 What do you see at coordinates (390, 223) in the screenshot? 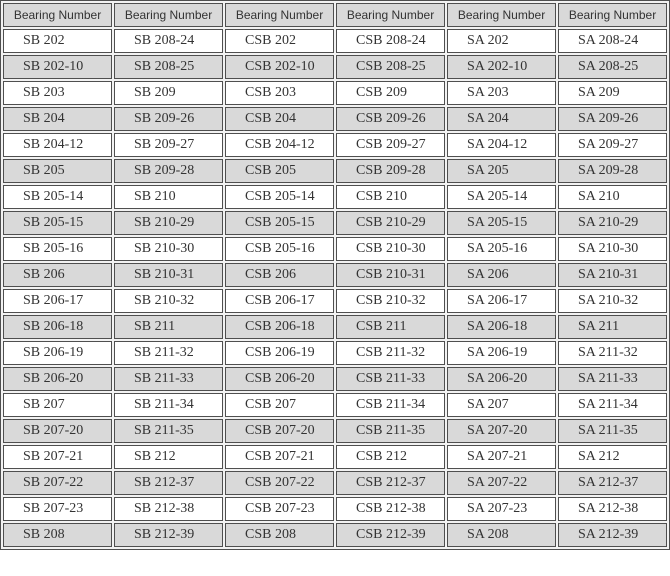
I see `bearing-number-cell: CSB 210-29` at bounding box center [390, 223].